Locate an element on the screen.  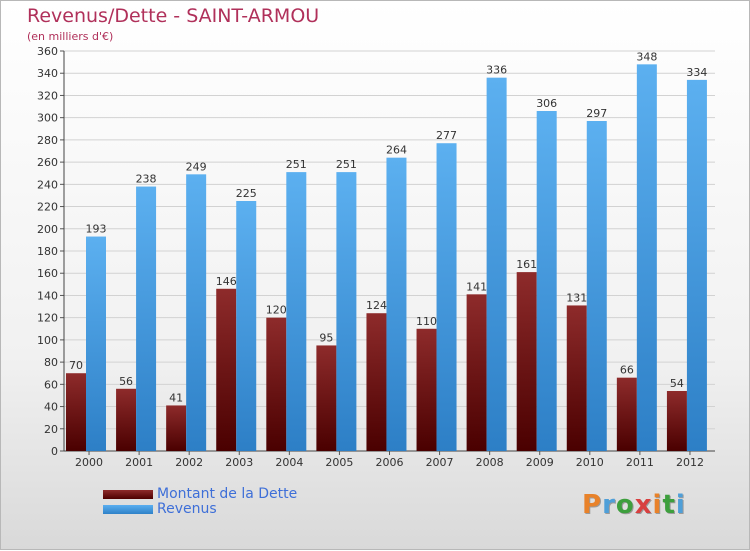
x-tick-label: 2011 is located at coordinates (640, 462).